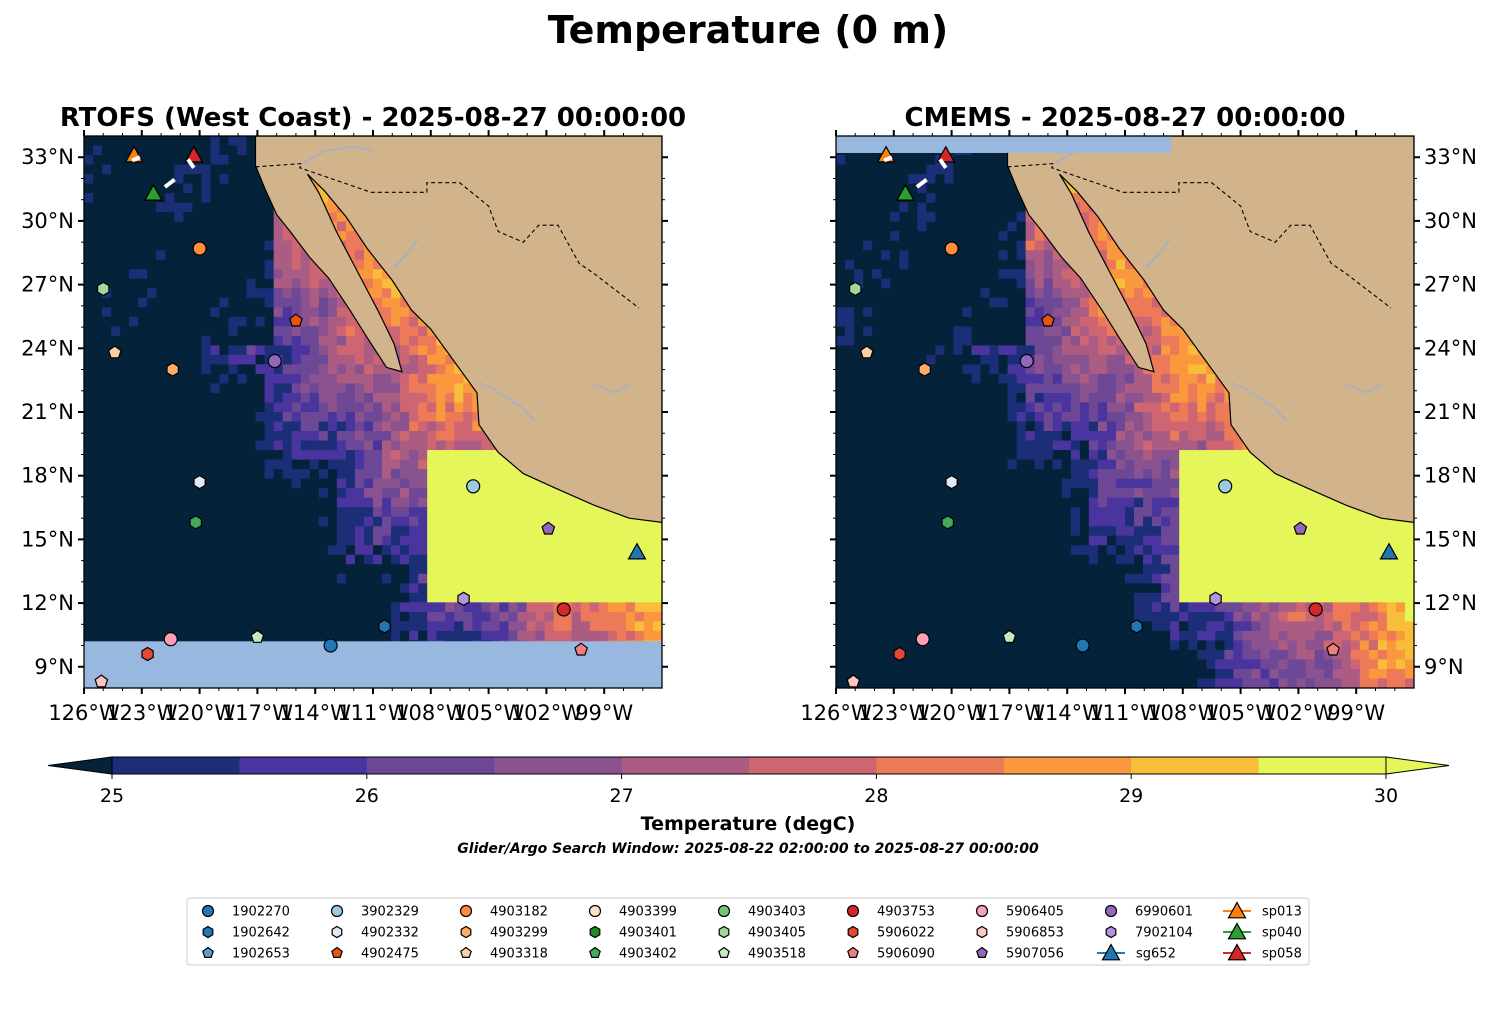  I want to click on rtofs-x-tick-label: 105°W, so click(489, 713).